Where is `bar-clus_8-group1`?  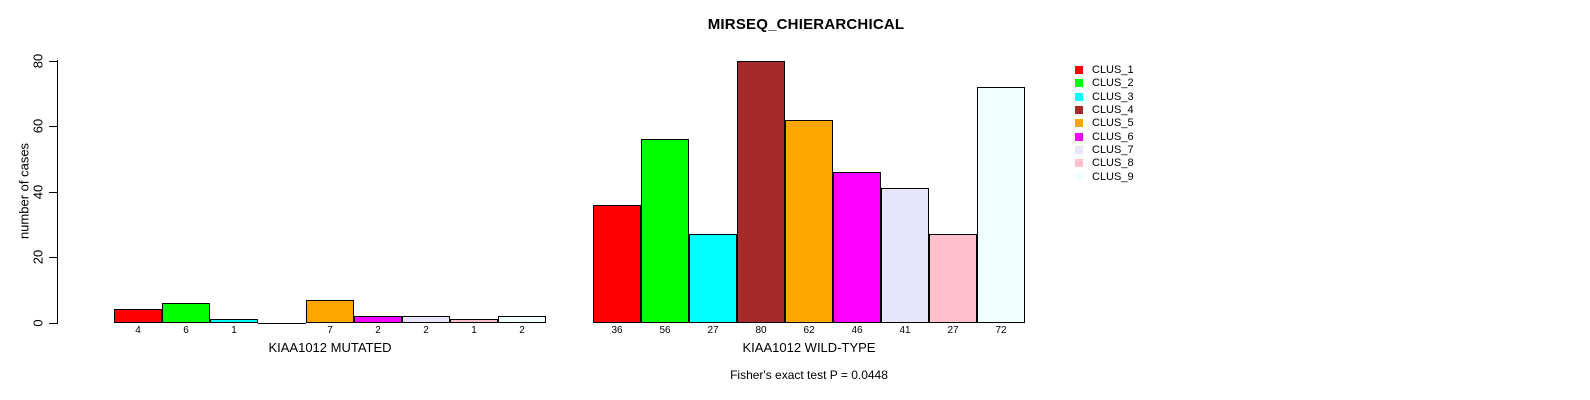
bar-clus_8-group1 is located at coordinates (474, 321).